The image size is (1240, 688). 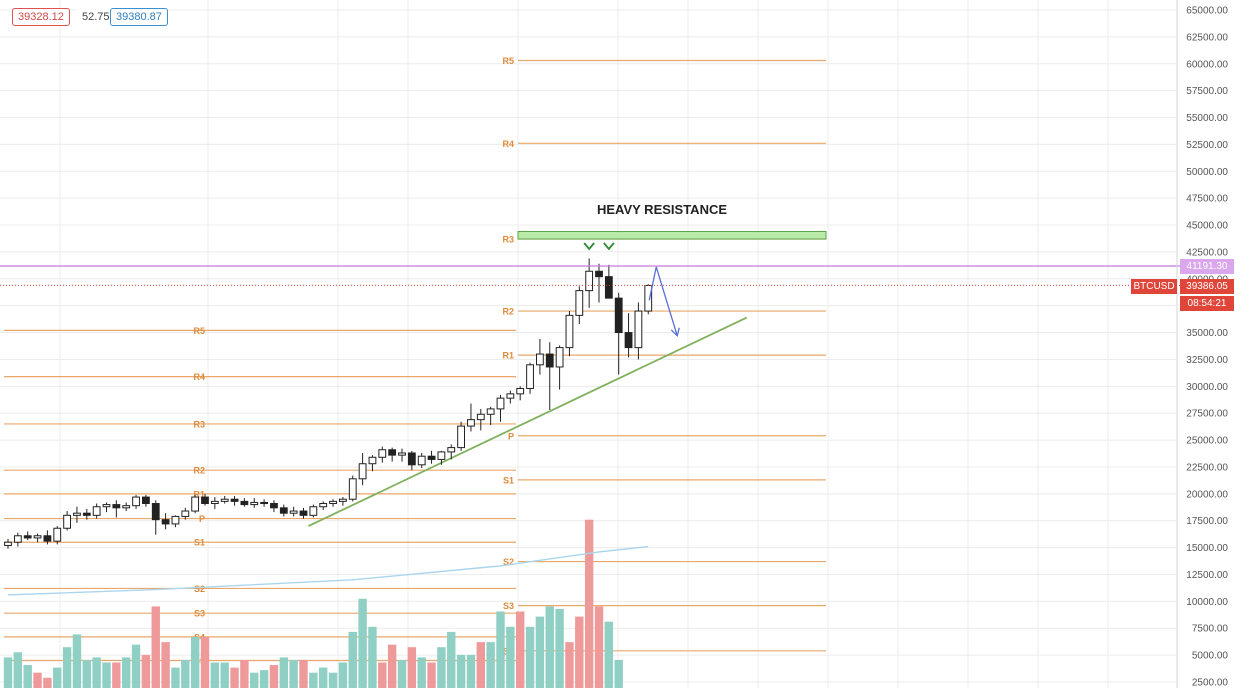 What do you see at coordinates (672, 235) in the screenshot?
I see `resistance-rect` at bounding box center [672, 235].